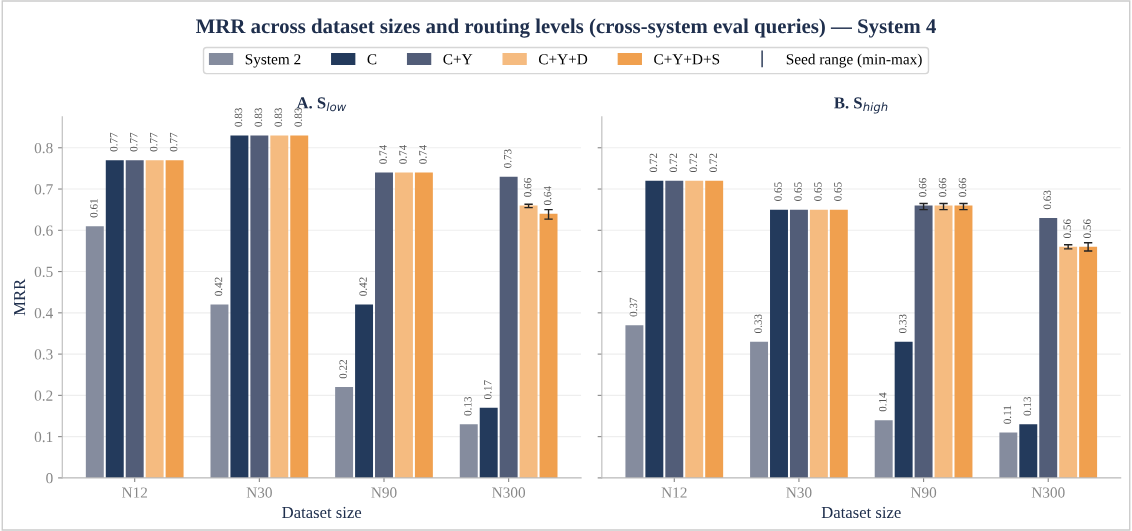 The image size is (1132, 531). Describe the element at coordinates (507, 158) in the screenshot. I see `data-label: 0.73` at that location.